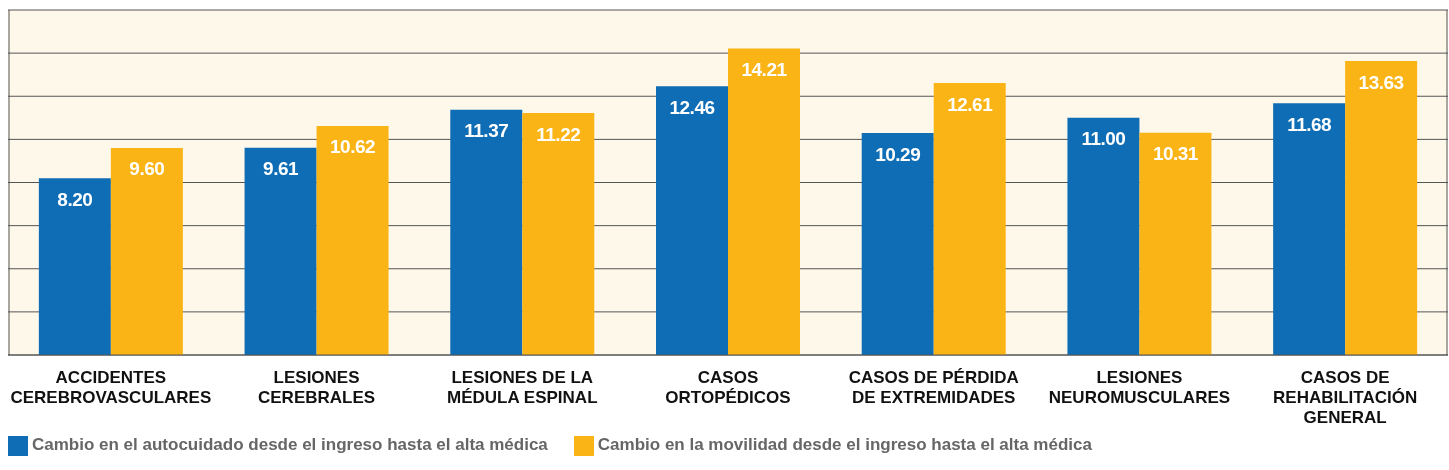 The image size is (1449, 470). I want to click on x-tick-label: ACCIDENTES CEREBROVASCULARES, so click(111, 387).